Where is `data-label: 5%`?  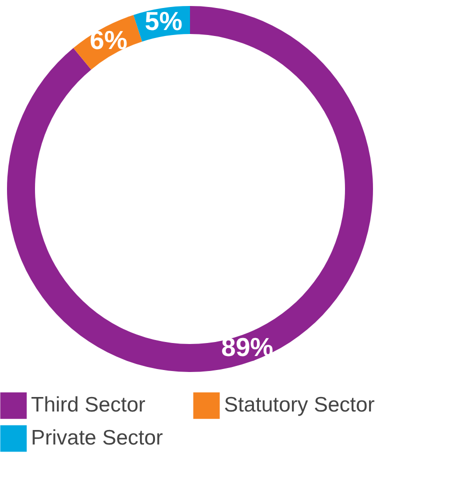 data-label: 5% is located at coordinates (163, 21).